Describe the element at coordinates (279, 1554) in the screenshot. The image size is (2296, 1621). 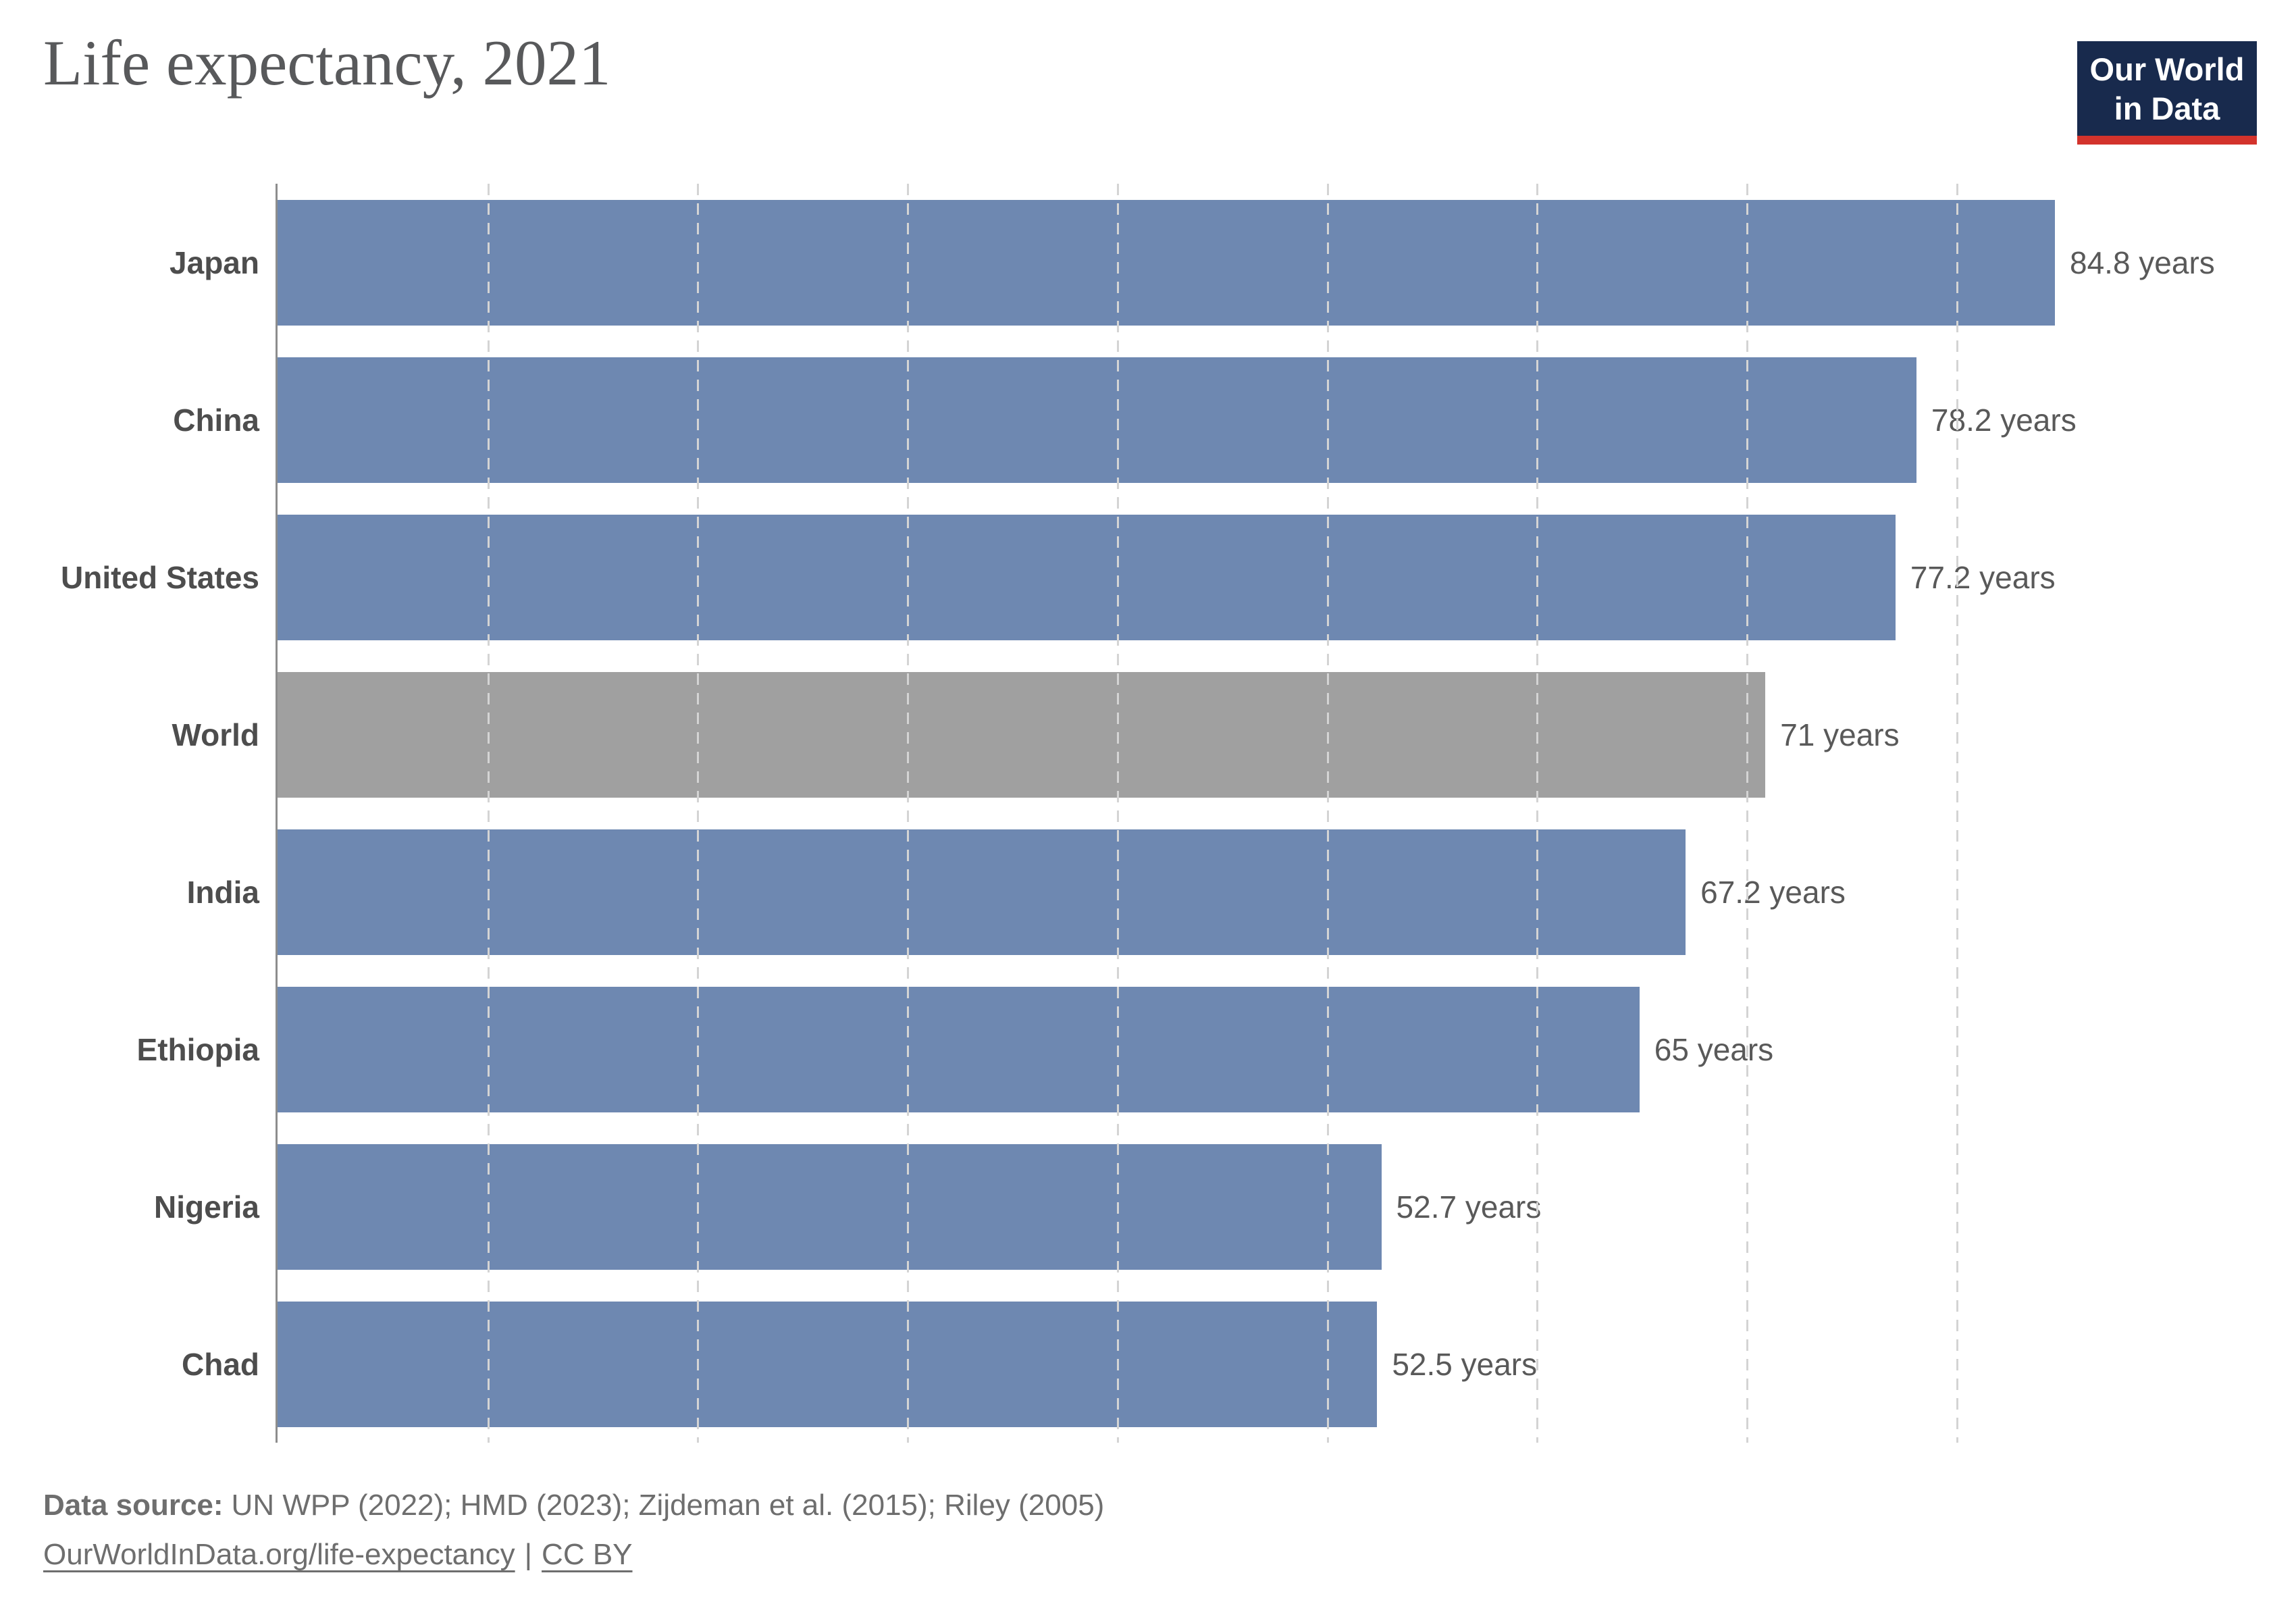
I see `owid-url-link: OurWorldInData.org/life-expectancy` at that location.